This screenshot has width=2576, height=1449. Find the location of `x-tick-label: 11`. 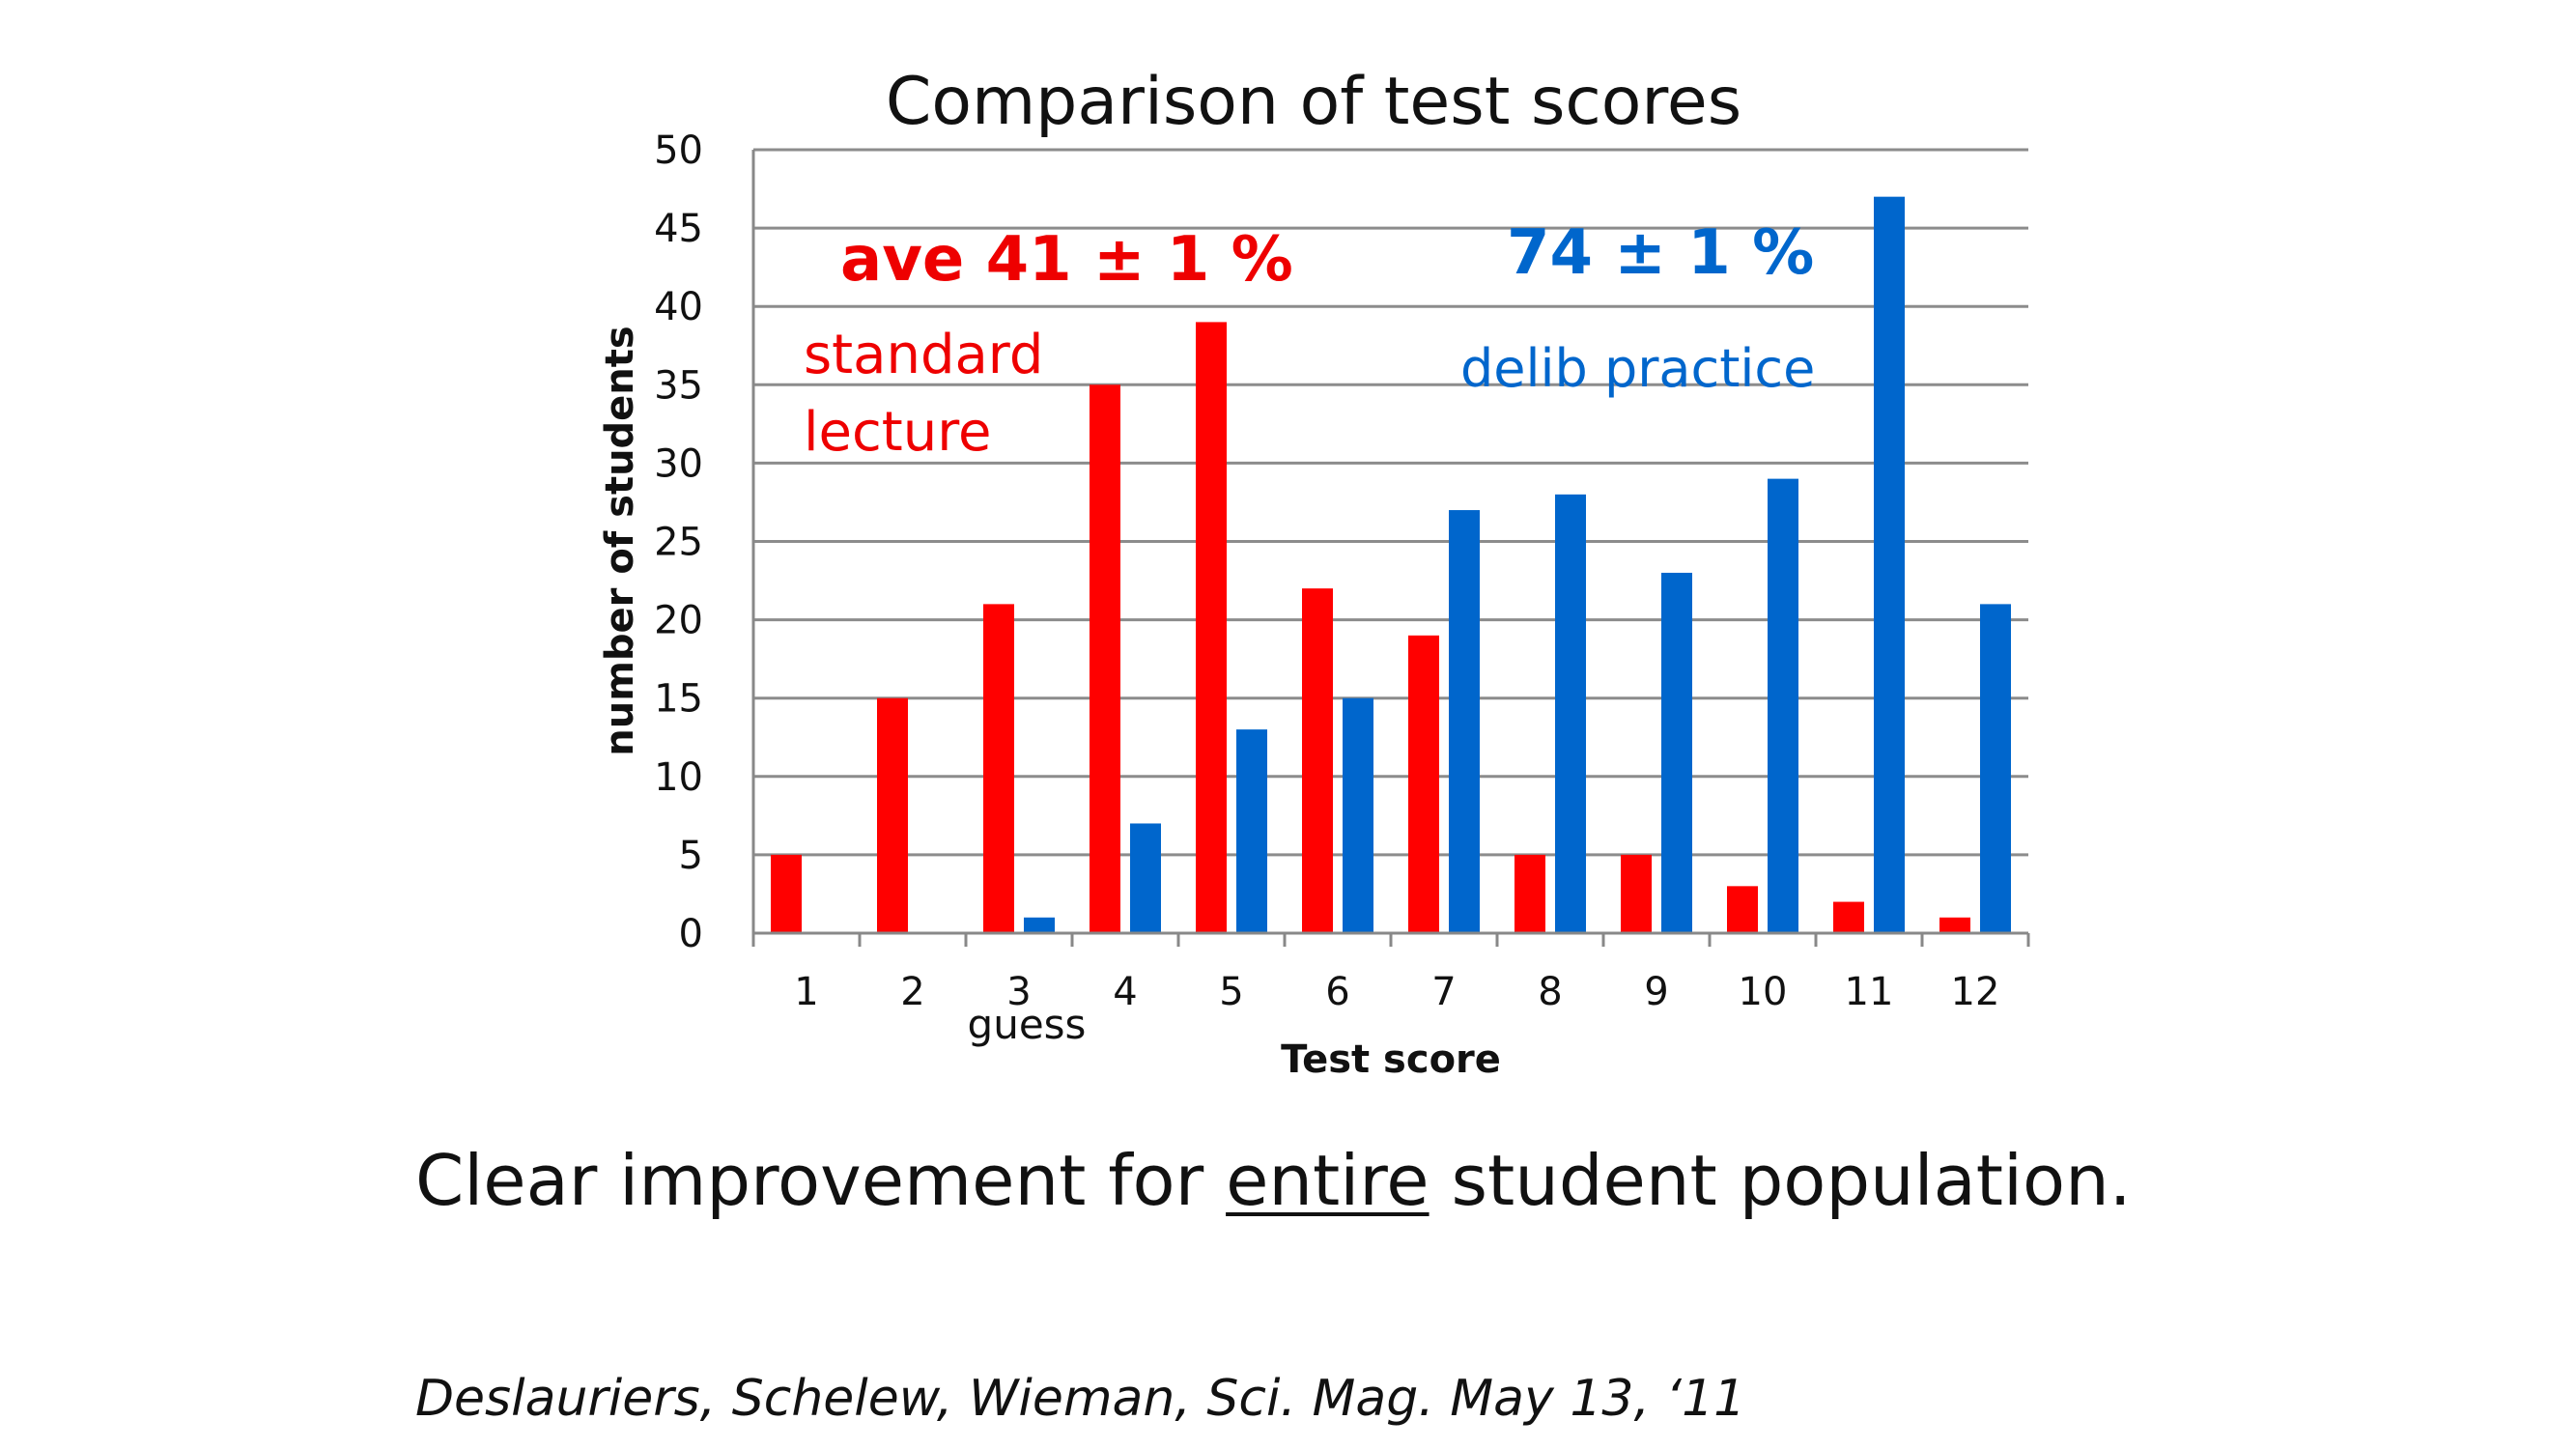

x-tick-label: 11 is located at coordinates (1869, 992).